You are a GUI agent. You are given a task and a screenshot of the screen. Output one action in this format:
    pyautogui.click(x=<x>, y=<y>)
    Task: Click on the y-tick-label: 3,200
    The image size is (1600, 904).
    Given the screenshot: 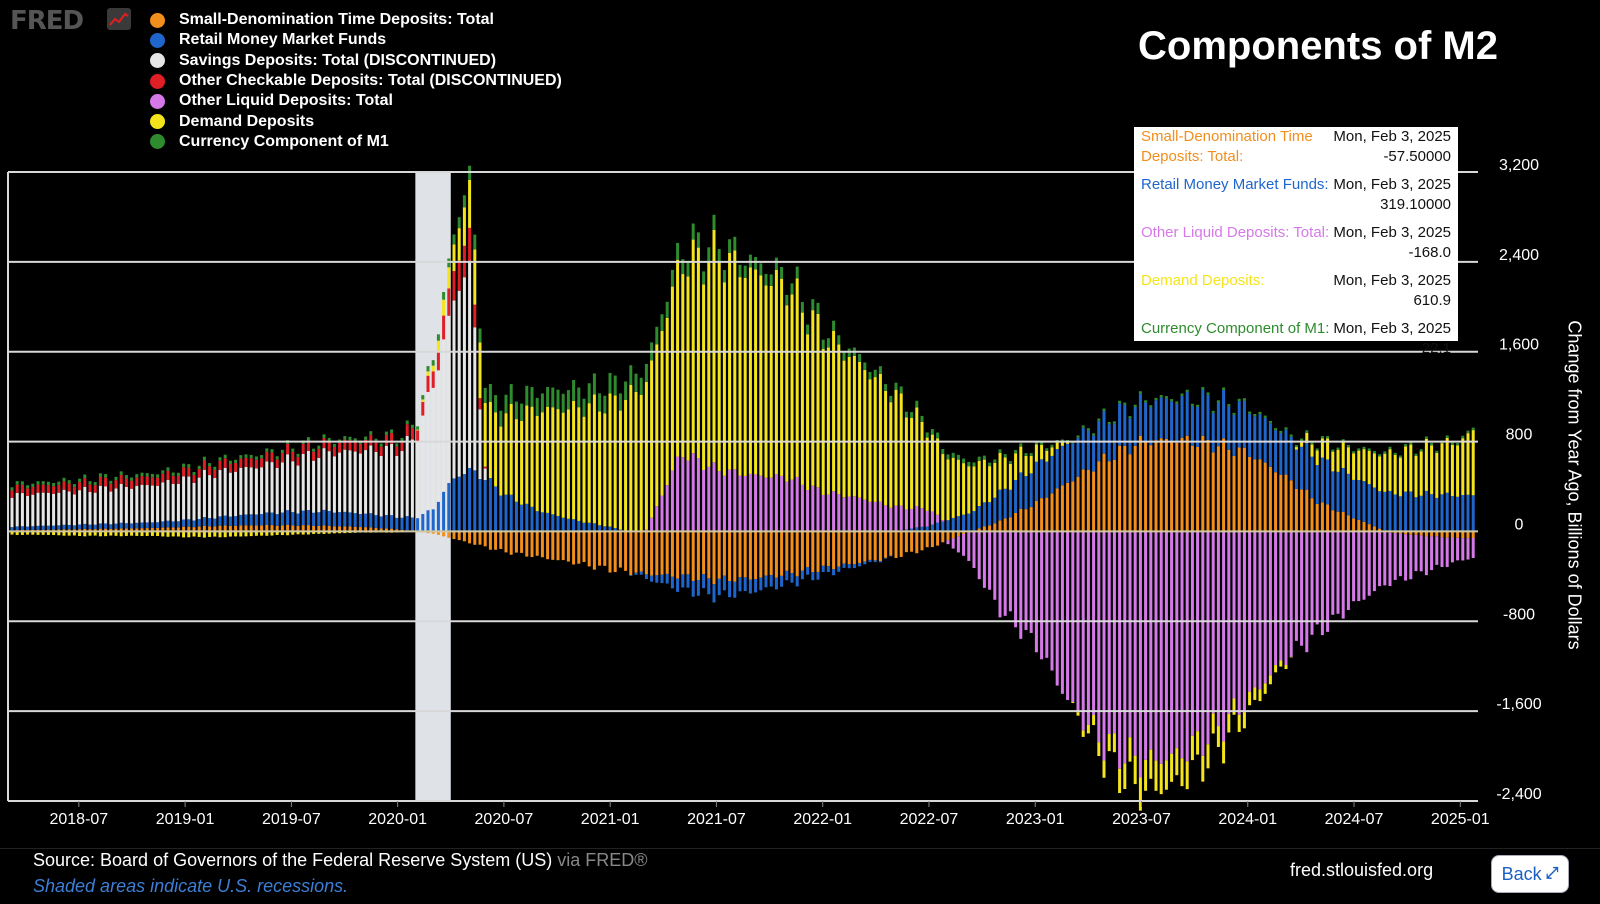 What is the action you would take?
    pyautogui.click(x=1519, y=165)
    